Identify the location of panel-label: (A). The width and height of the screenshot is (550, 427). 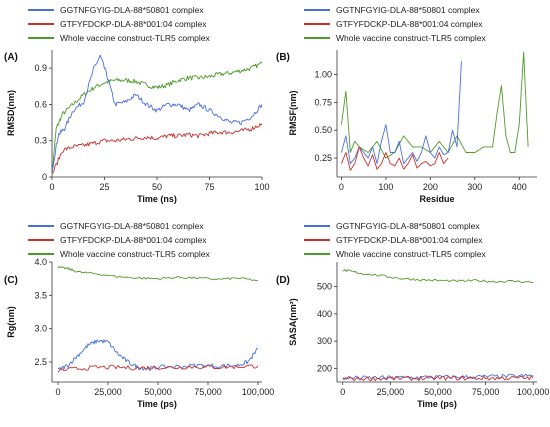
(11, 57).